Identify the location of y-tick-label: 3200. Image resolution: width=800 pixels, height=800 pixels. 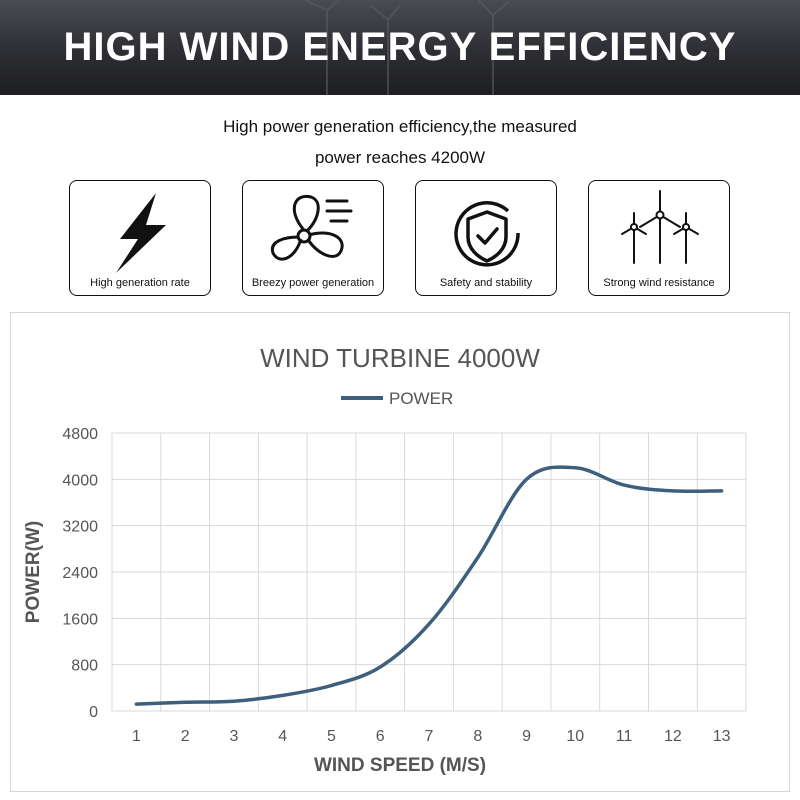
(80, 527).